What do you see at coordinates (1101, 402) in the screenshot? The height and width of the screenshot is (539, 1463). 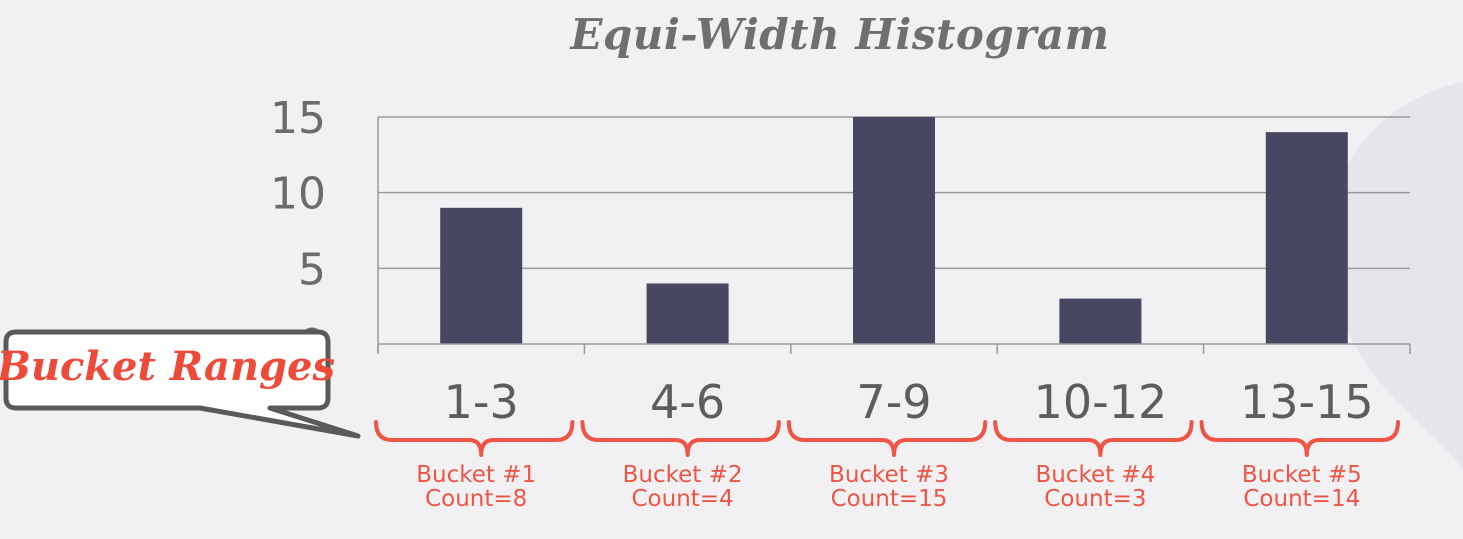 I see `category-label: 10-12` at bounding box center [1101, 402].